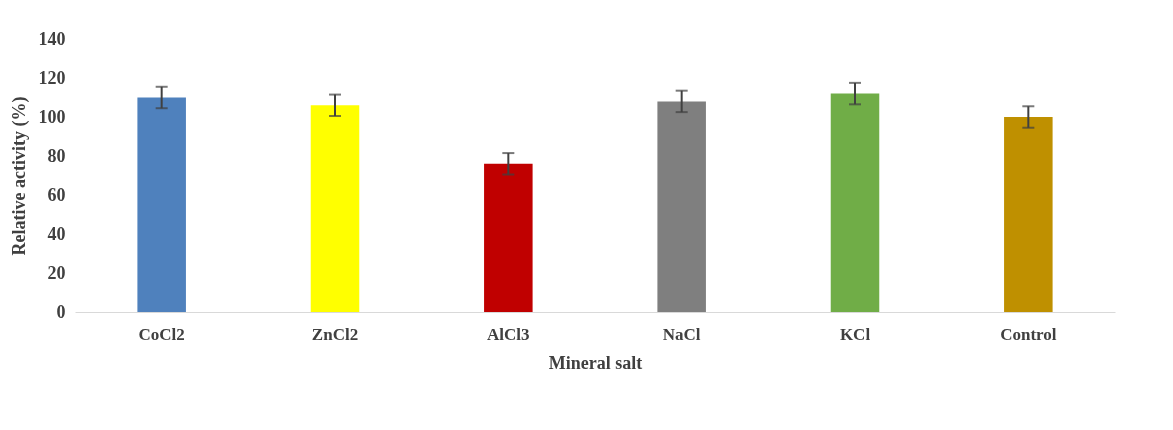  I want to click on y-tick-label: 20, so click(56, 272).